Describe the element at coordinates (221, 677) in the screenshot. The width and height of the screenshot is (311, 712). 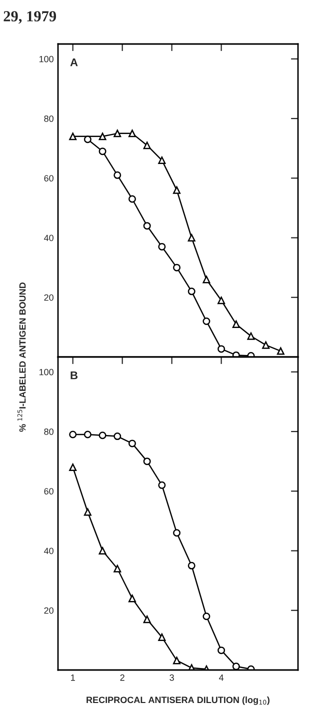
I see `x-tick-label: 4` at that location.